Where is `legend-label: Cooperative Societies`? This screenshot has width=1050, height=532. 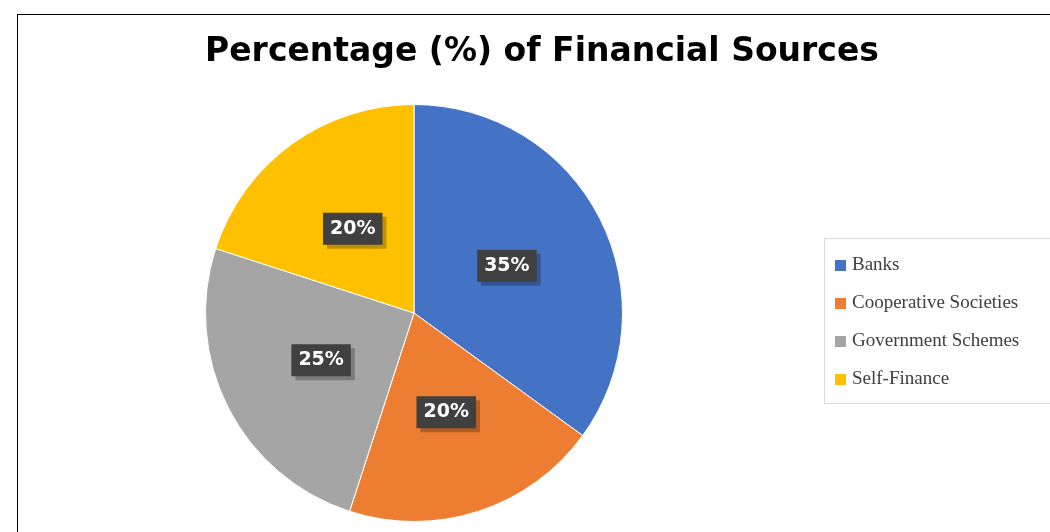
legend-label: Cooperative Societies is located at coordinates (935, 301).